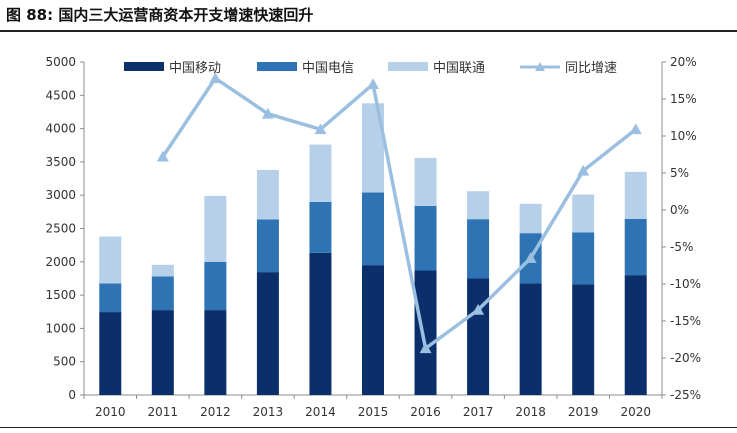 This screenshot has width=737, height=433. Describe the element at coordinates (160, 15) in the screenshot. I see `figure-title: 图 88: 国内三大运营商资本开支增速快速回升` at that location.